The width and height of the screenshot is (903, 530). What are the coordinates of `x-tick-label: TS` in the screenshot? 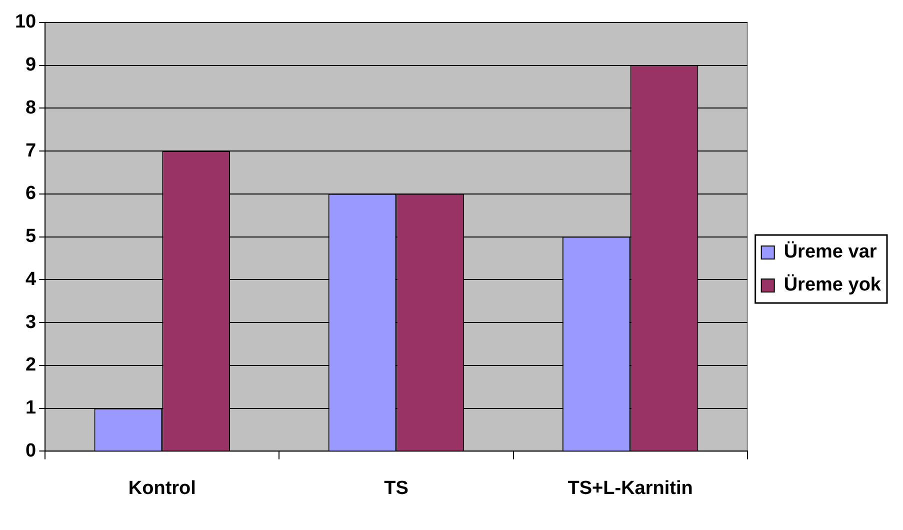 It's located at (396, 488).